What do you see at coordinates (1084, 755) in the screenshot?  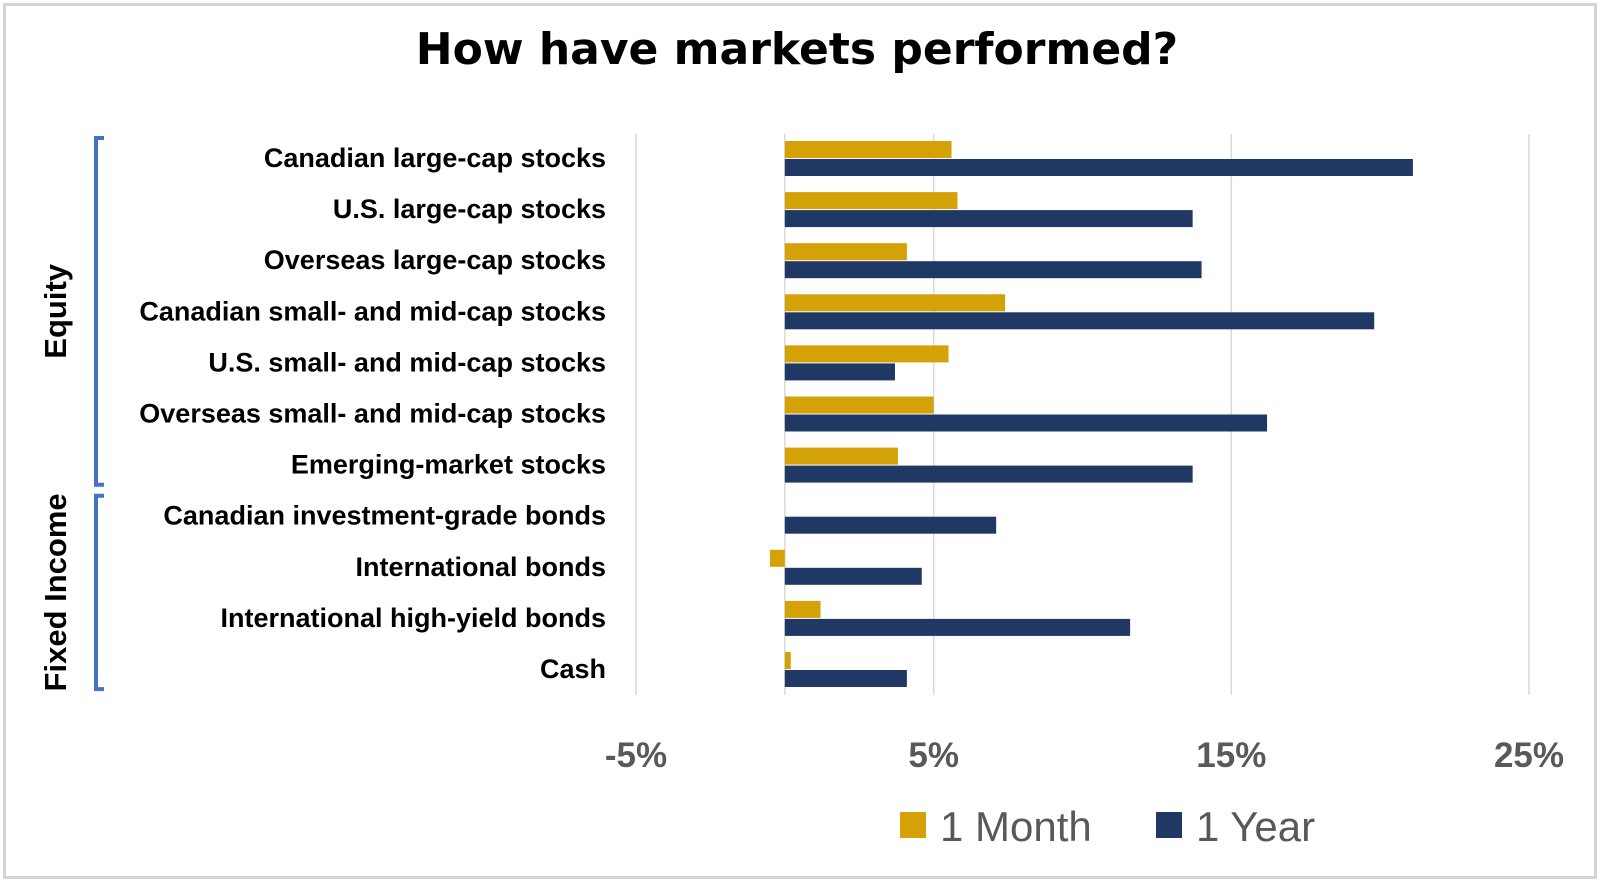 I see `x-tick-labels: -5% 5% 15% 25%` at bounding box center [1084, 755].